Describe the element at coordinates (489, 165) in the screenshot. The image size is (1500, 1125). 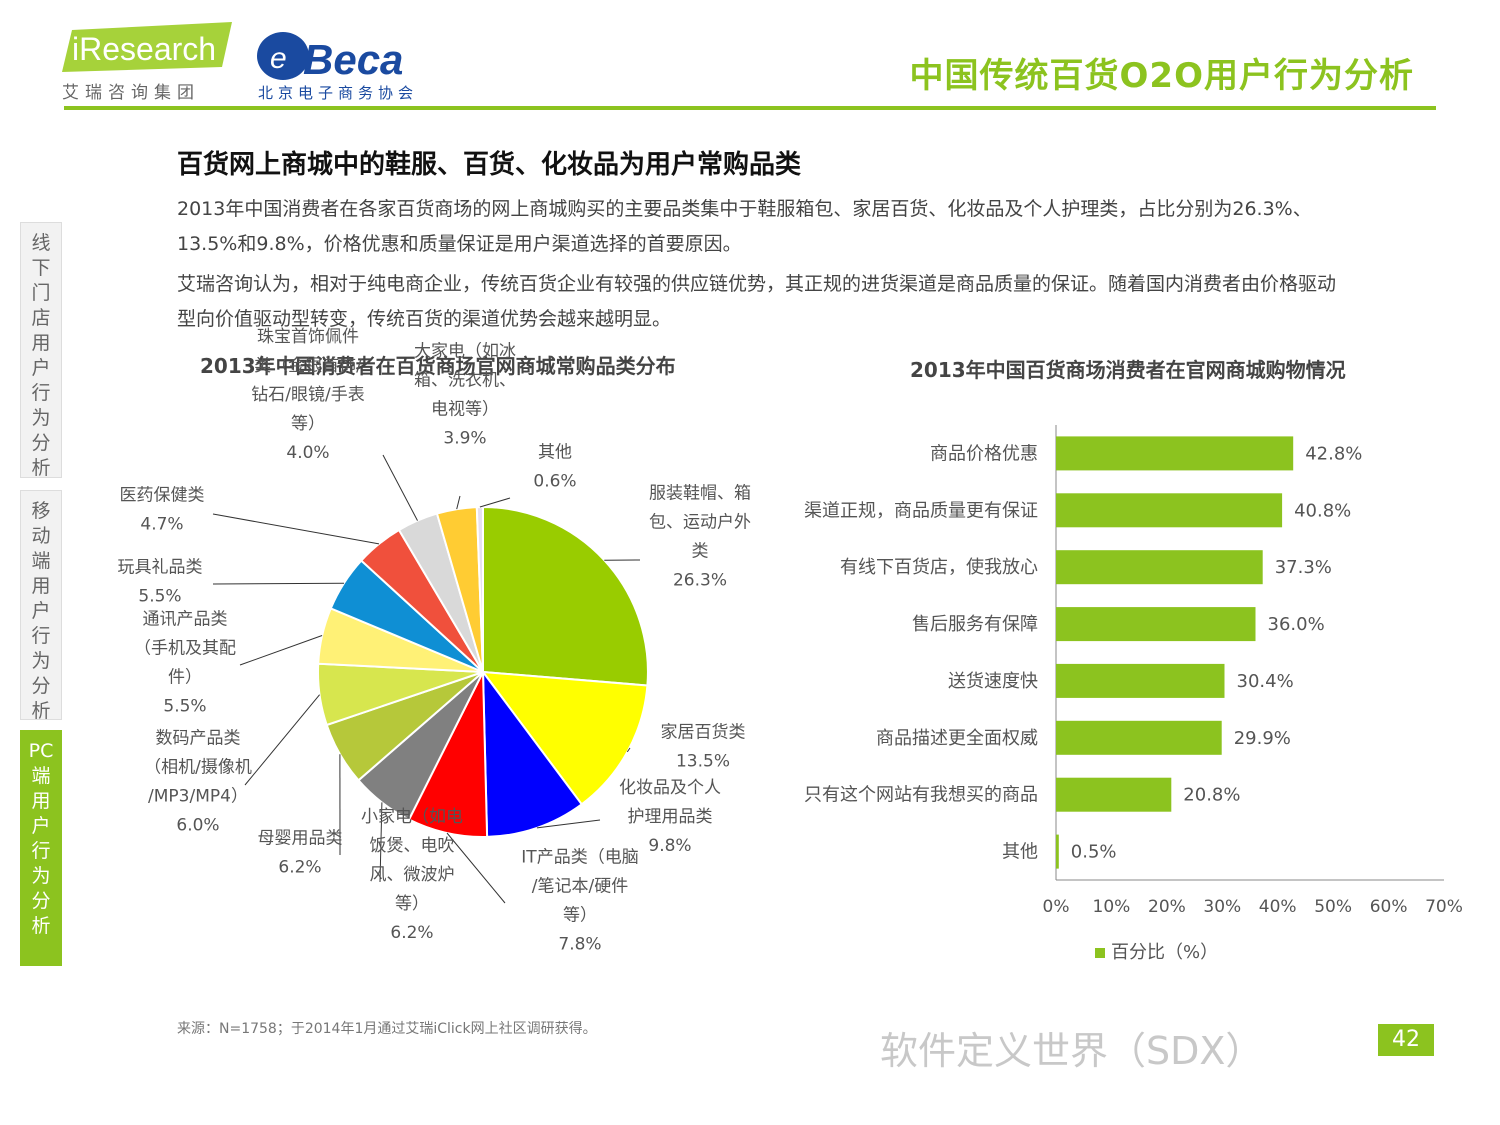
I see `headline: 百货网上商城中的鞋服、百货、化妆品为用户常购品类` at that location.